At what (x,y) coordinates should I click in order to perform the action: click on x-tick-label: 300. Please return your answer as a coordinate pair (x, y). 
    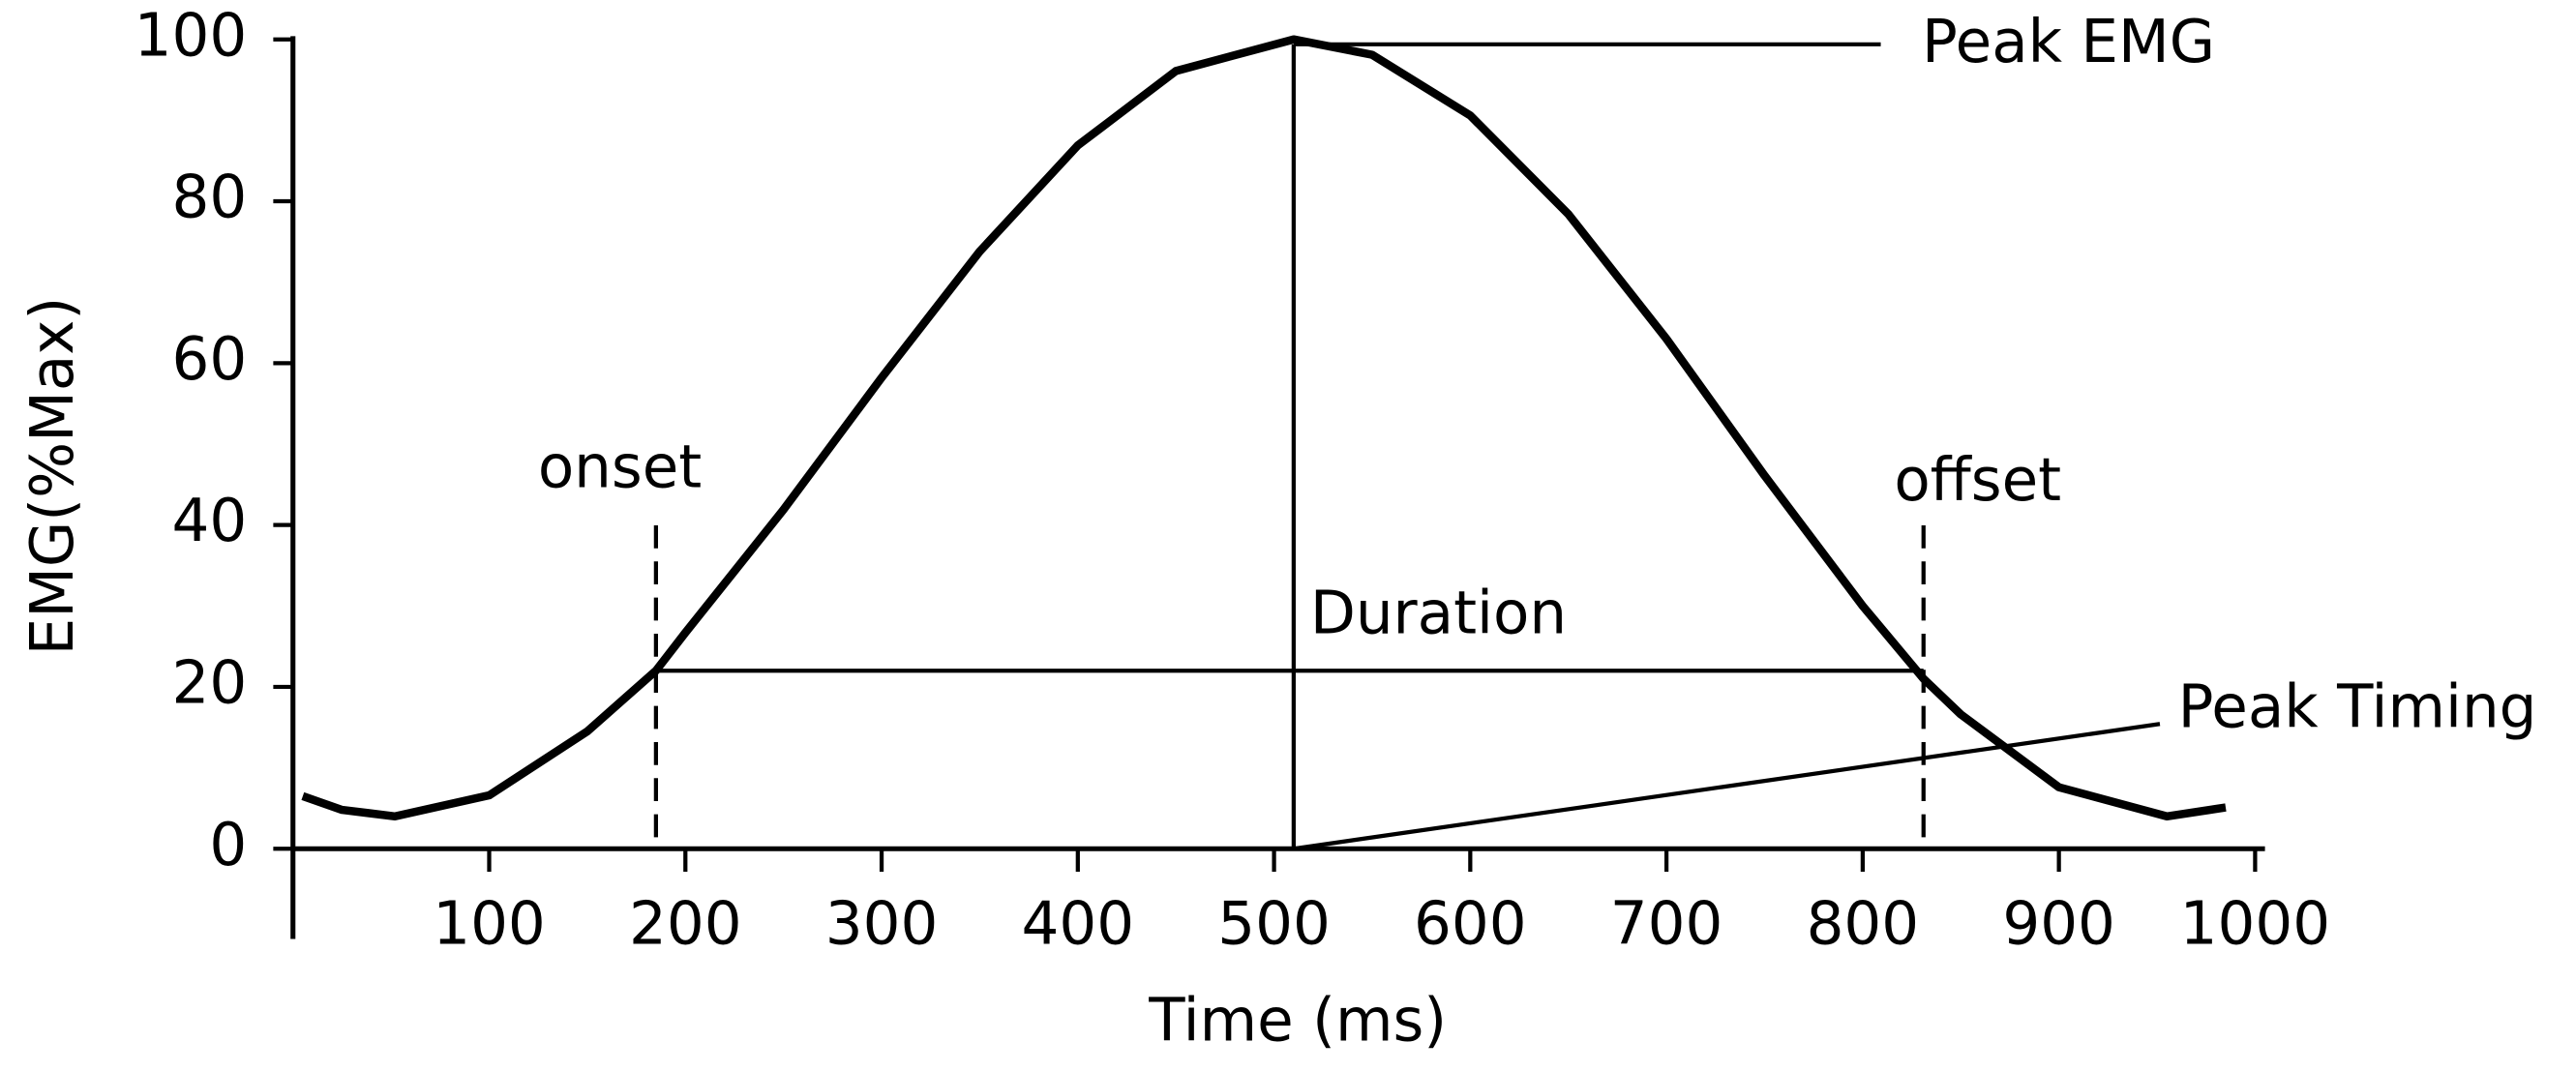
    Looking at the image, I should click on (882, 923).